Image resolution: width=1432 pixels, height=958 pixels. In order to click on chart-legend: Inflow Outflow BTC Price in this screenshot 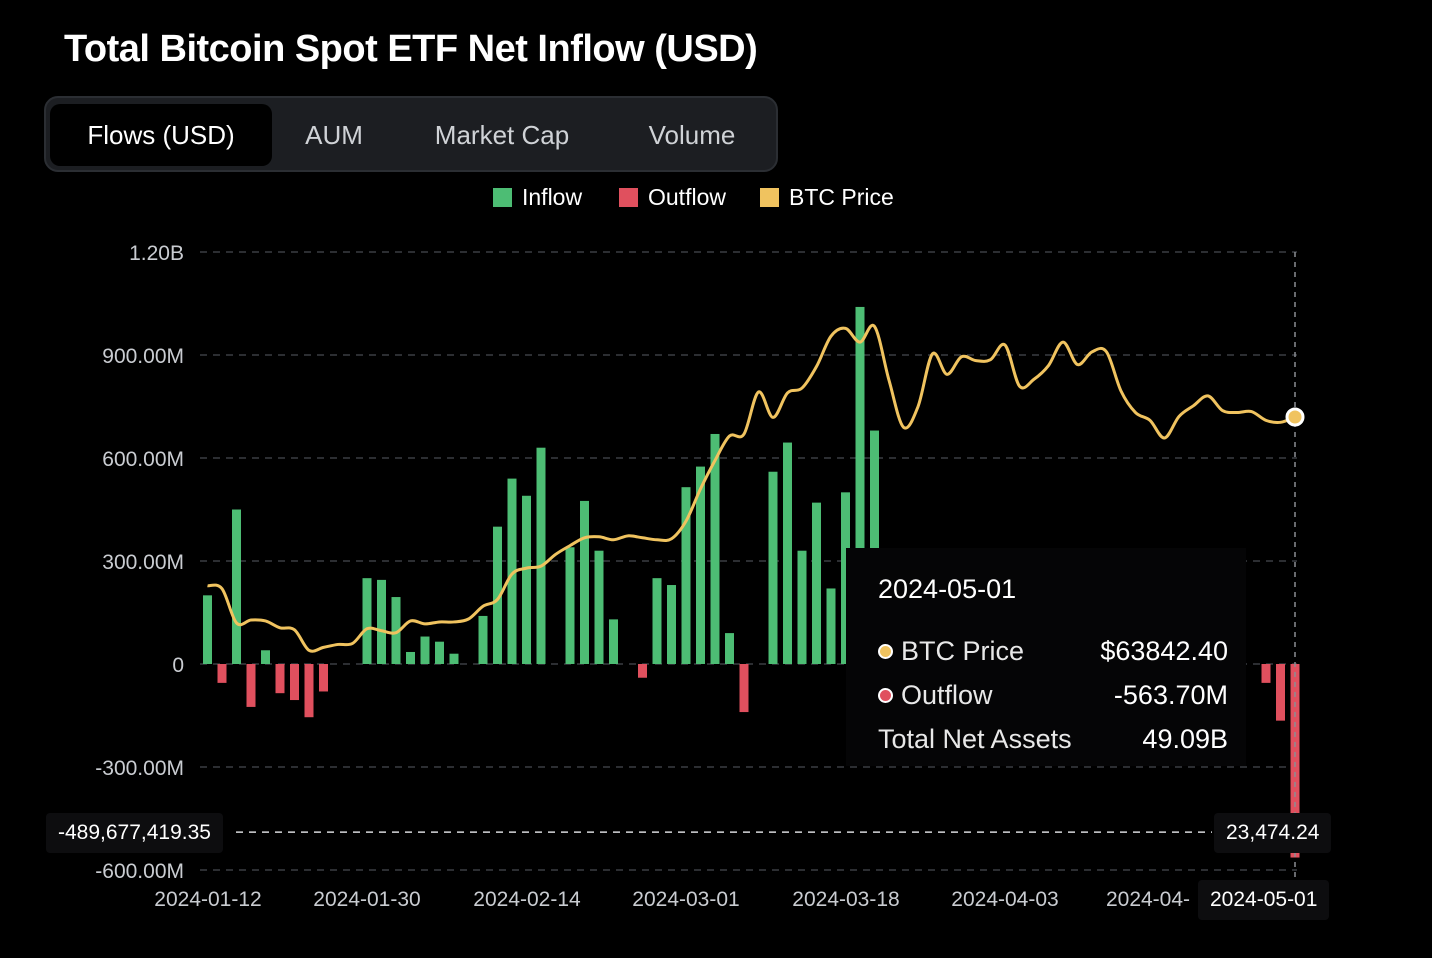, I will do `click(716, 197)`.